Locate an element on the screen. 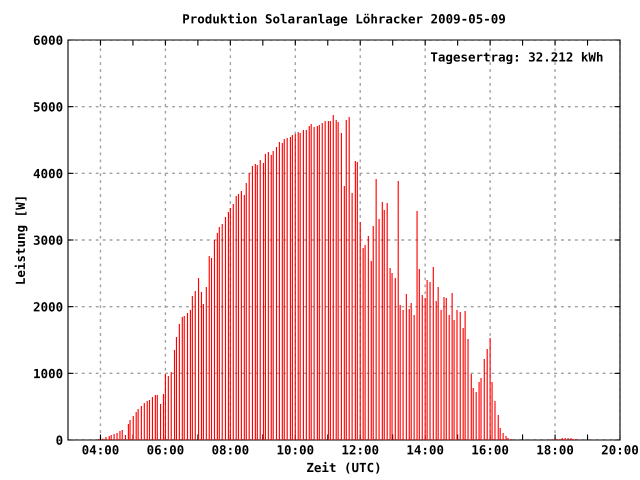 The image size is (640, 480). x-tick-label: 14:00 is located at coordinates (426, 450).